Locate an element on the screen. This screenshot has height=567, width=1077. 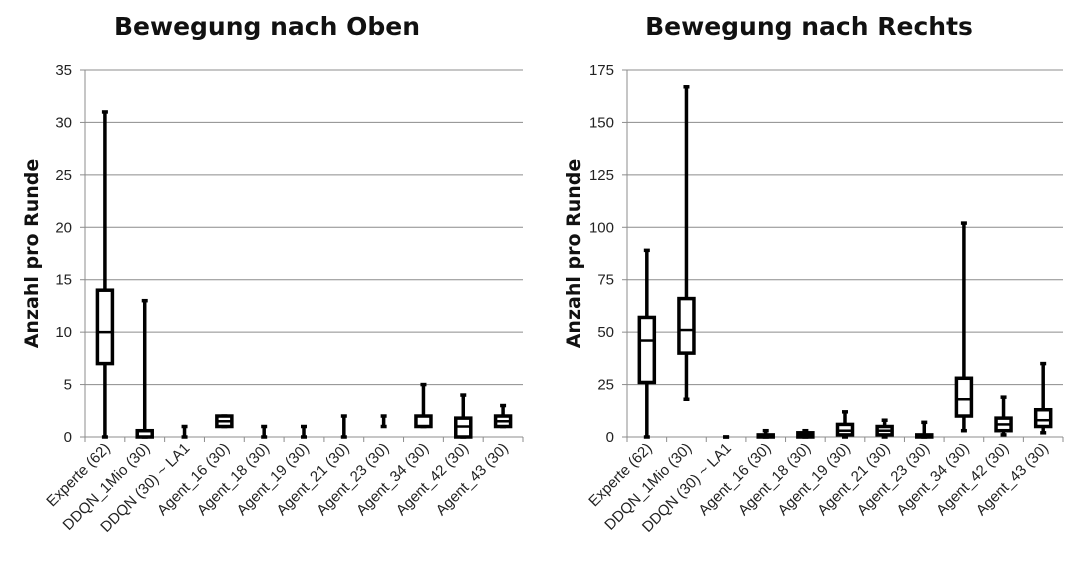
y-tick-label: 10 is located at coordinates (63, 332).